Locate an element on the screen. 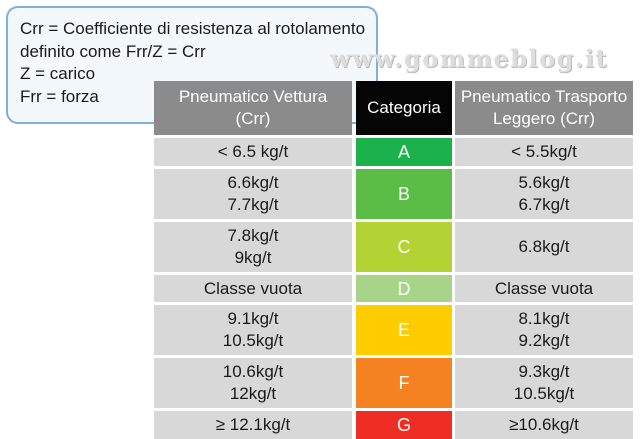 The image size is (640, 439). light-truck-value-cell: < 5.5kg/t is located at coordinates (544, 152).